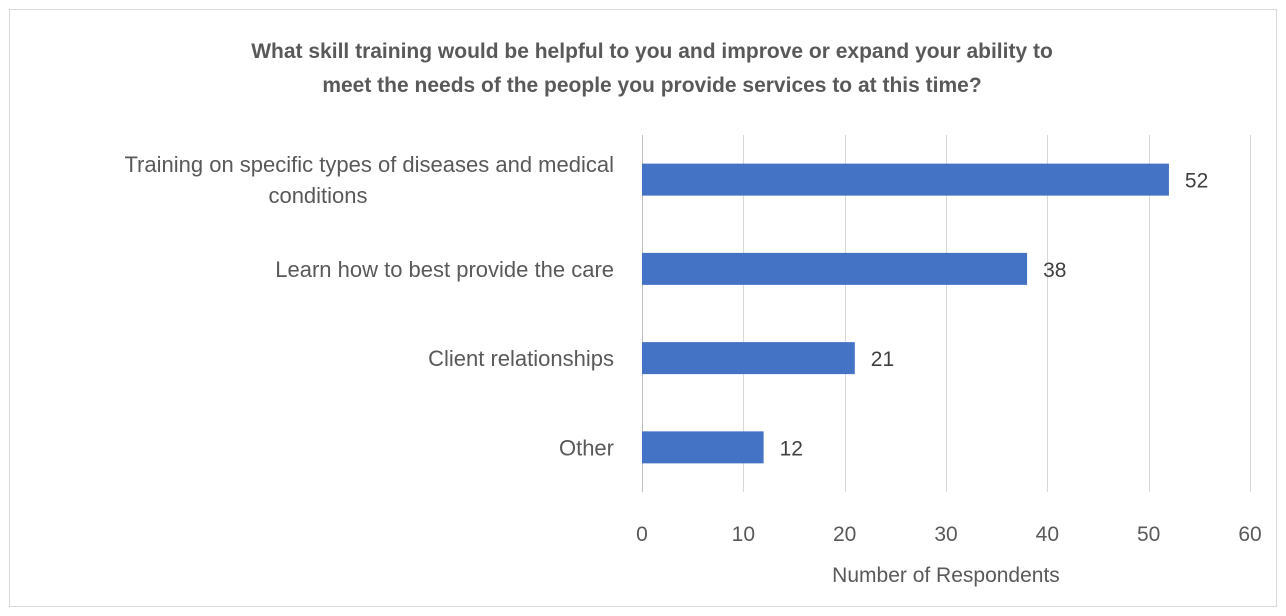 The width and height of the screenshot is (1286, 616). What do you see at coordinates (1054, 270) in the screenshot?
I see `data-label-1: 38` at bounding box center [1054, 270].